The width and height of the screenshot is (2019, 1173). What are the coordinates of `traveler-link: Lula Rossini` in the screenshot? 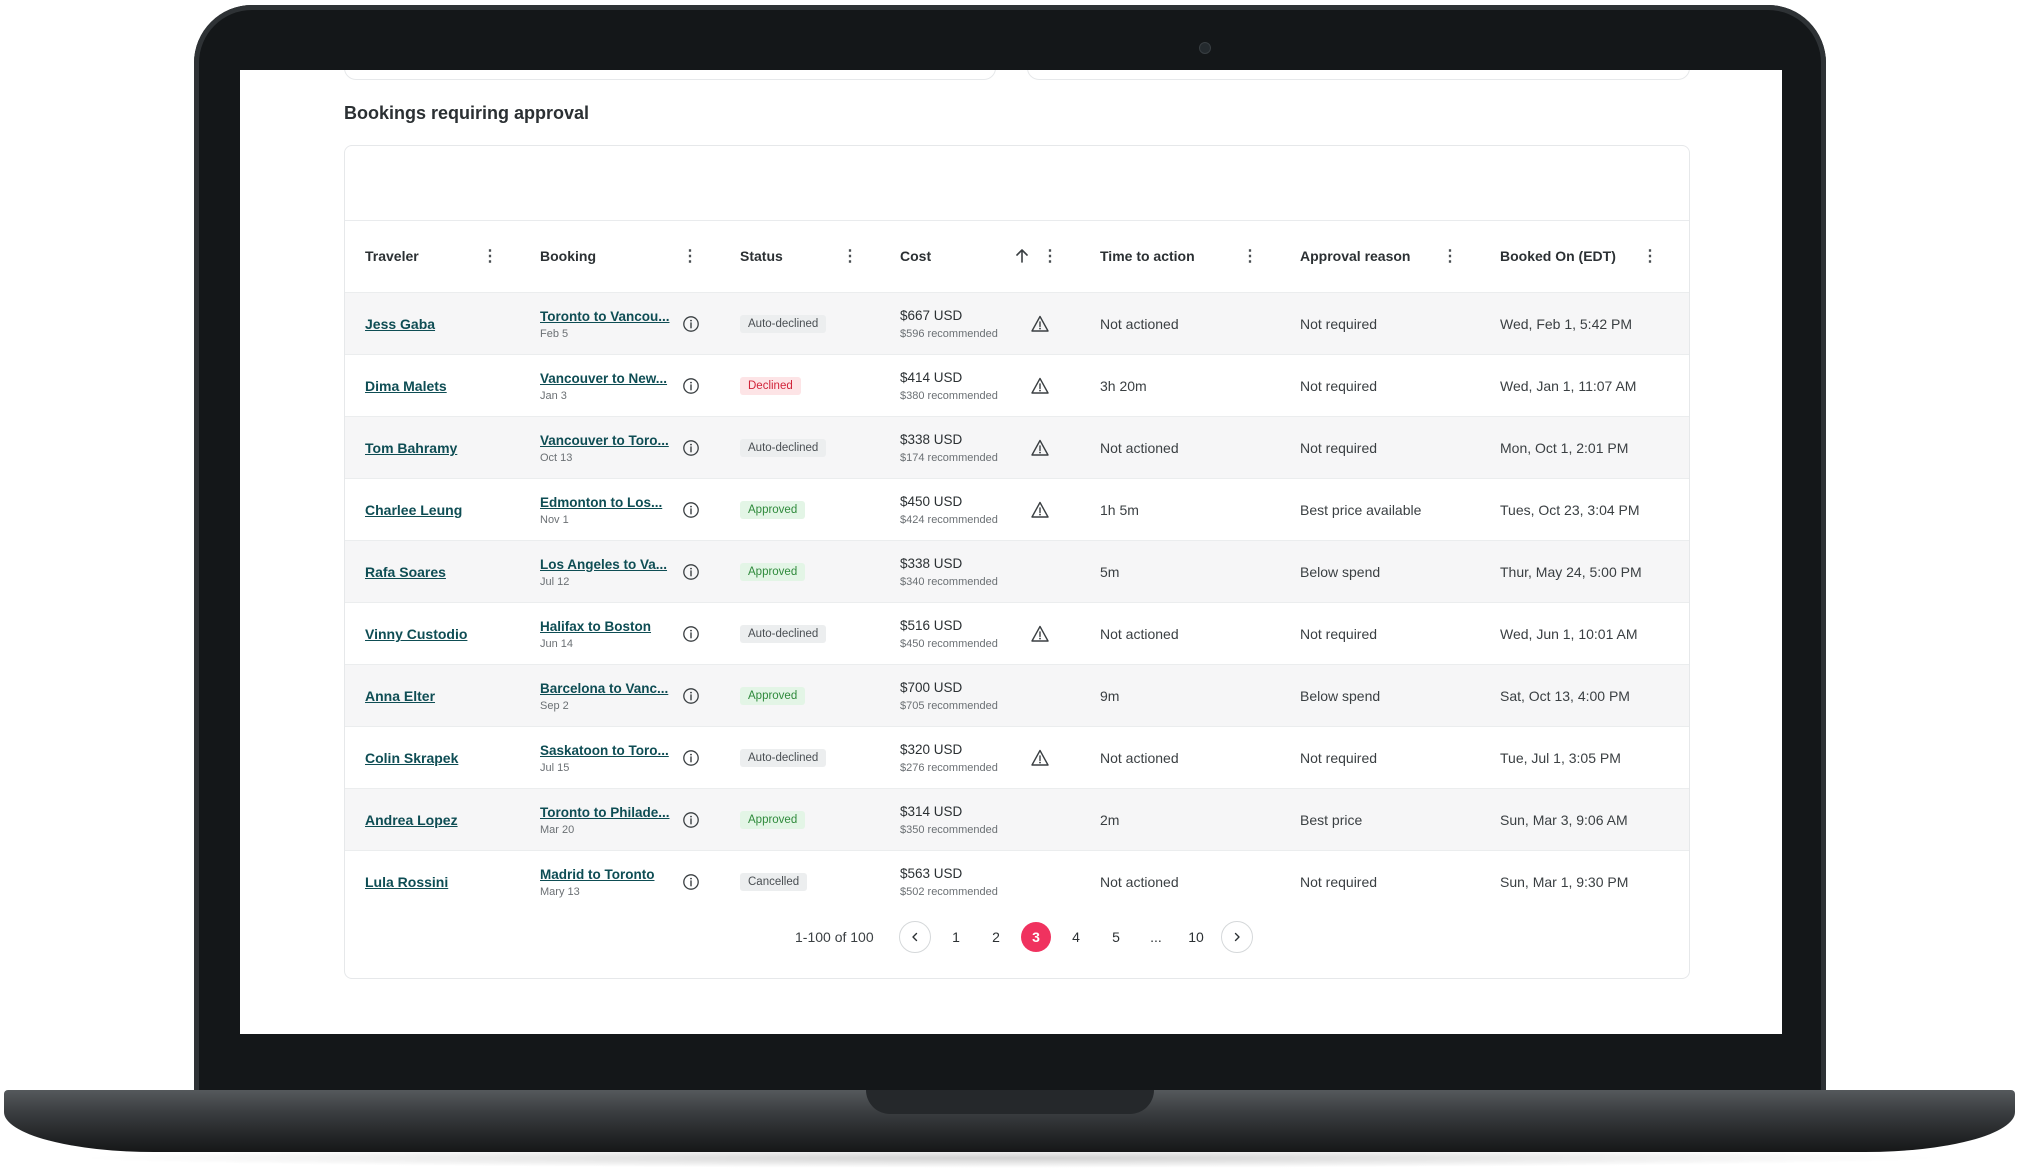 It's located at (407, 882).